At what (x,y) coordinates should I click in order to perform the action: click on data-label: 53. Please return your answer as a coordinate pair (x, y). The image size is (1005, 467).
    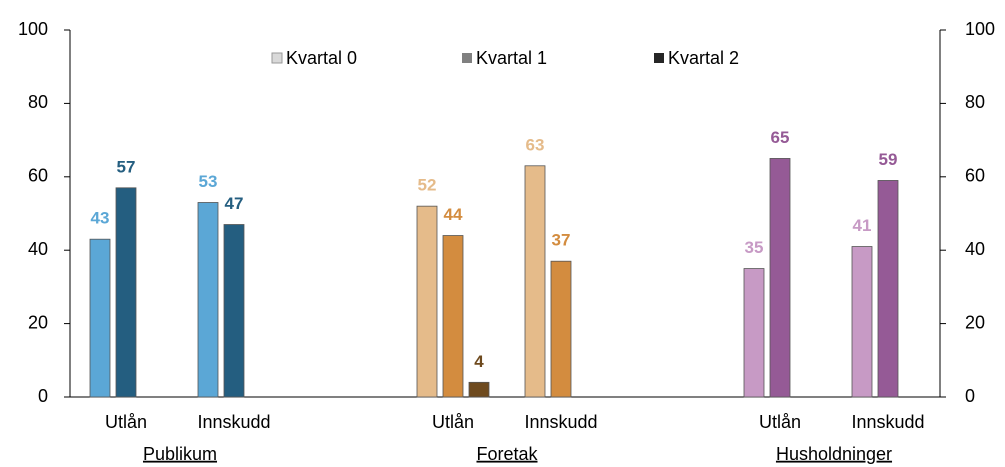
    Looking at the image, I should click on (208, 181).